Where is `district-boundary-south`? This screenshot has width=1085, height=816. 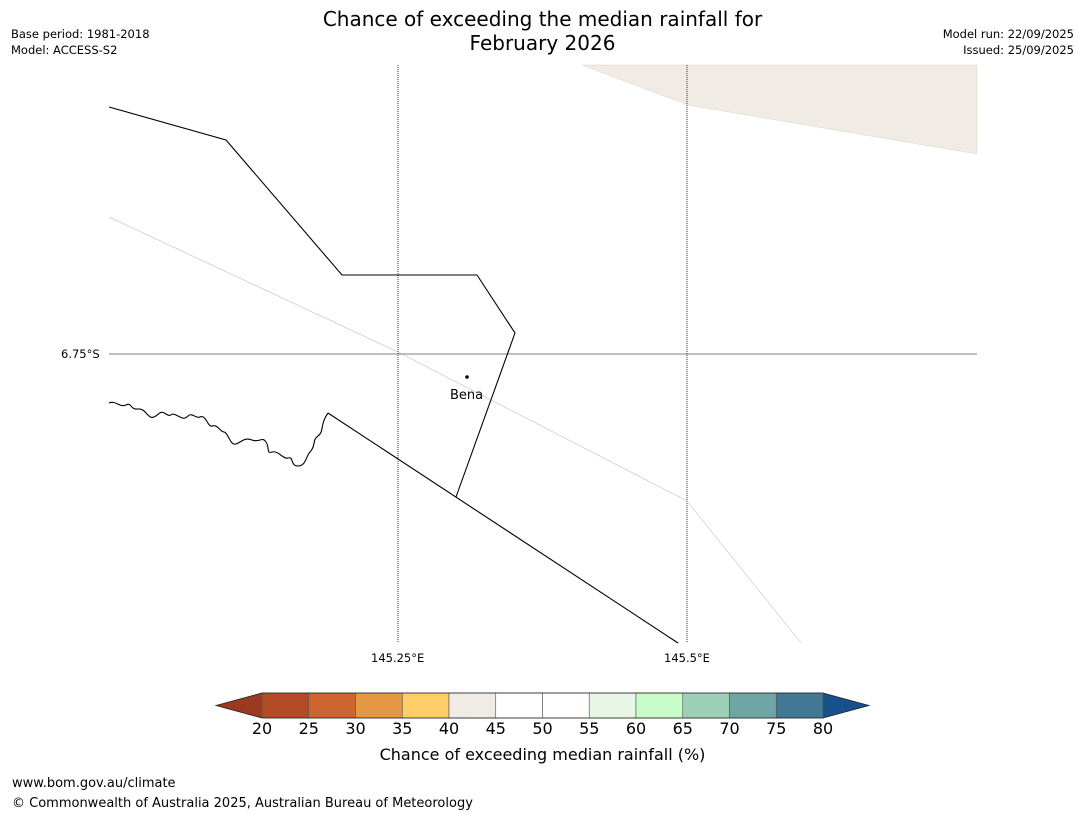 district-boundary-south is located at coordinates (503, 528).